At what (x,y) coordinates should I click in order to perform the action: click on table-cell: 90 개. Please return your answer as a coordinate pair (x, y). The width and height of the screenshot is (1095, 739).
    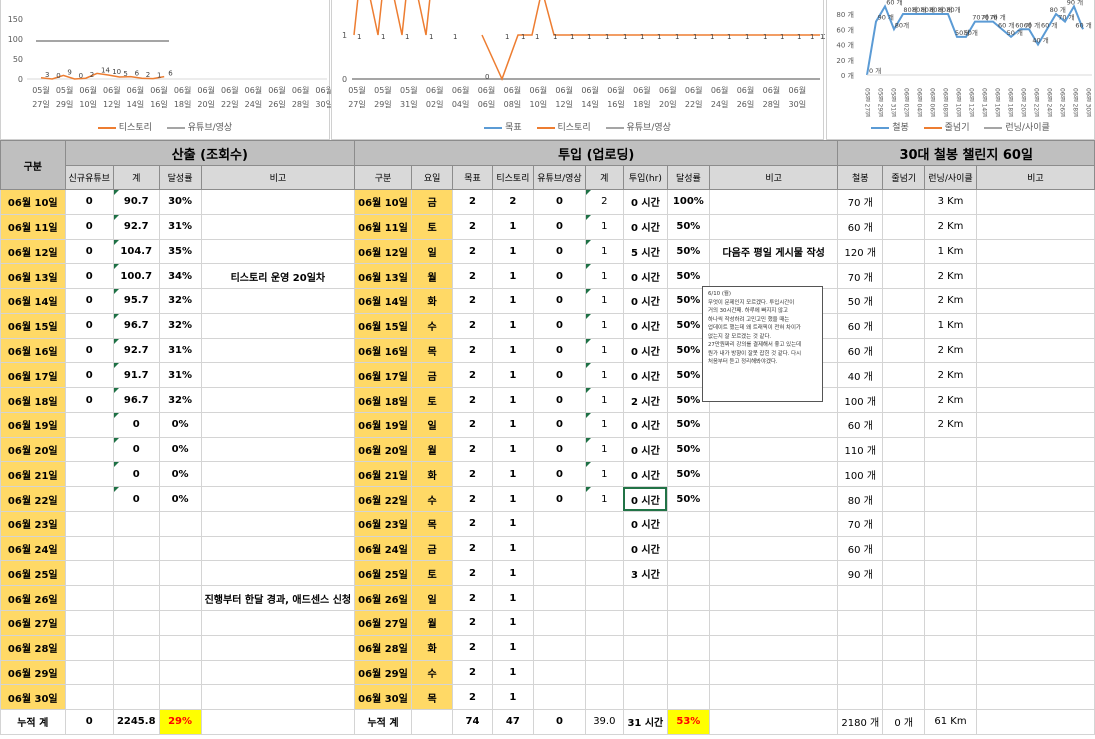
    Looking at the image, I should click on (860, 573).